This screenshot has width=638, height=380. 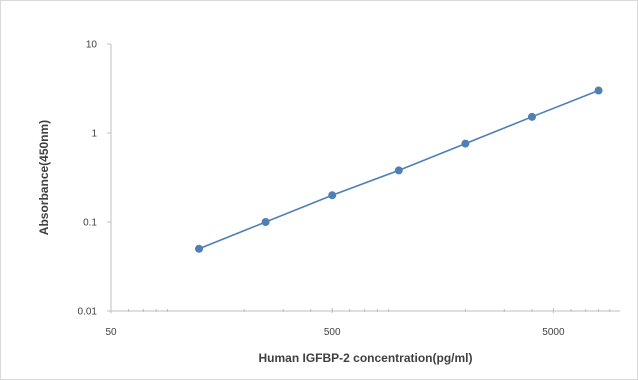 What do you see at coordinates (553, 332) in the screenshot?
I see `x-tick-label: 5000` at bounding box center [553, 332].